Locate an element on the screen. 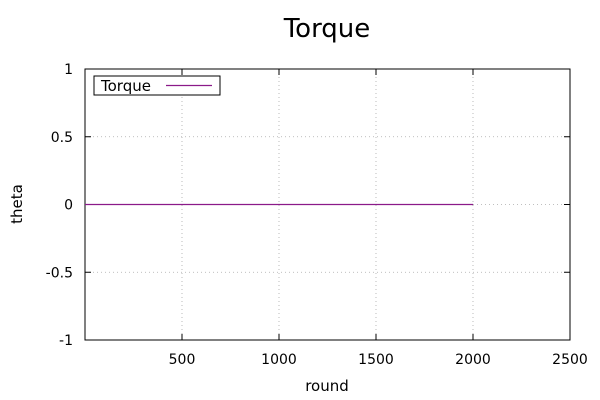 Image resolution: width=600 pixels, height=400 pixels. y-tick-label: 0 is located at coordinates (68, 206).